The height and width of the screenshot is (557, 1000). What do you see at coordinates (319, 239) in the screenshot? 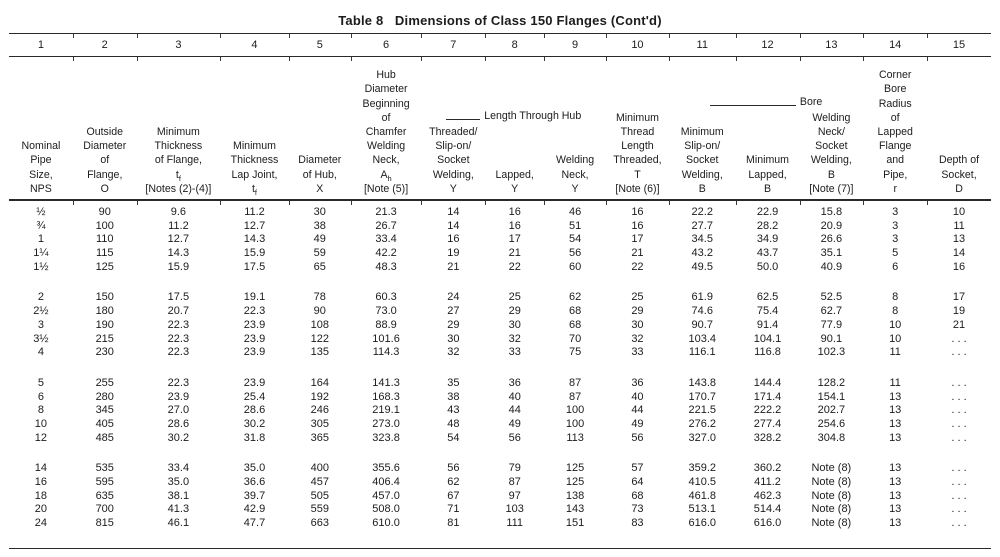
I see `table-cell: 49` at bounding box center [319, 239].